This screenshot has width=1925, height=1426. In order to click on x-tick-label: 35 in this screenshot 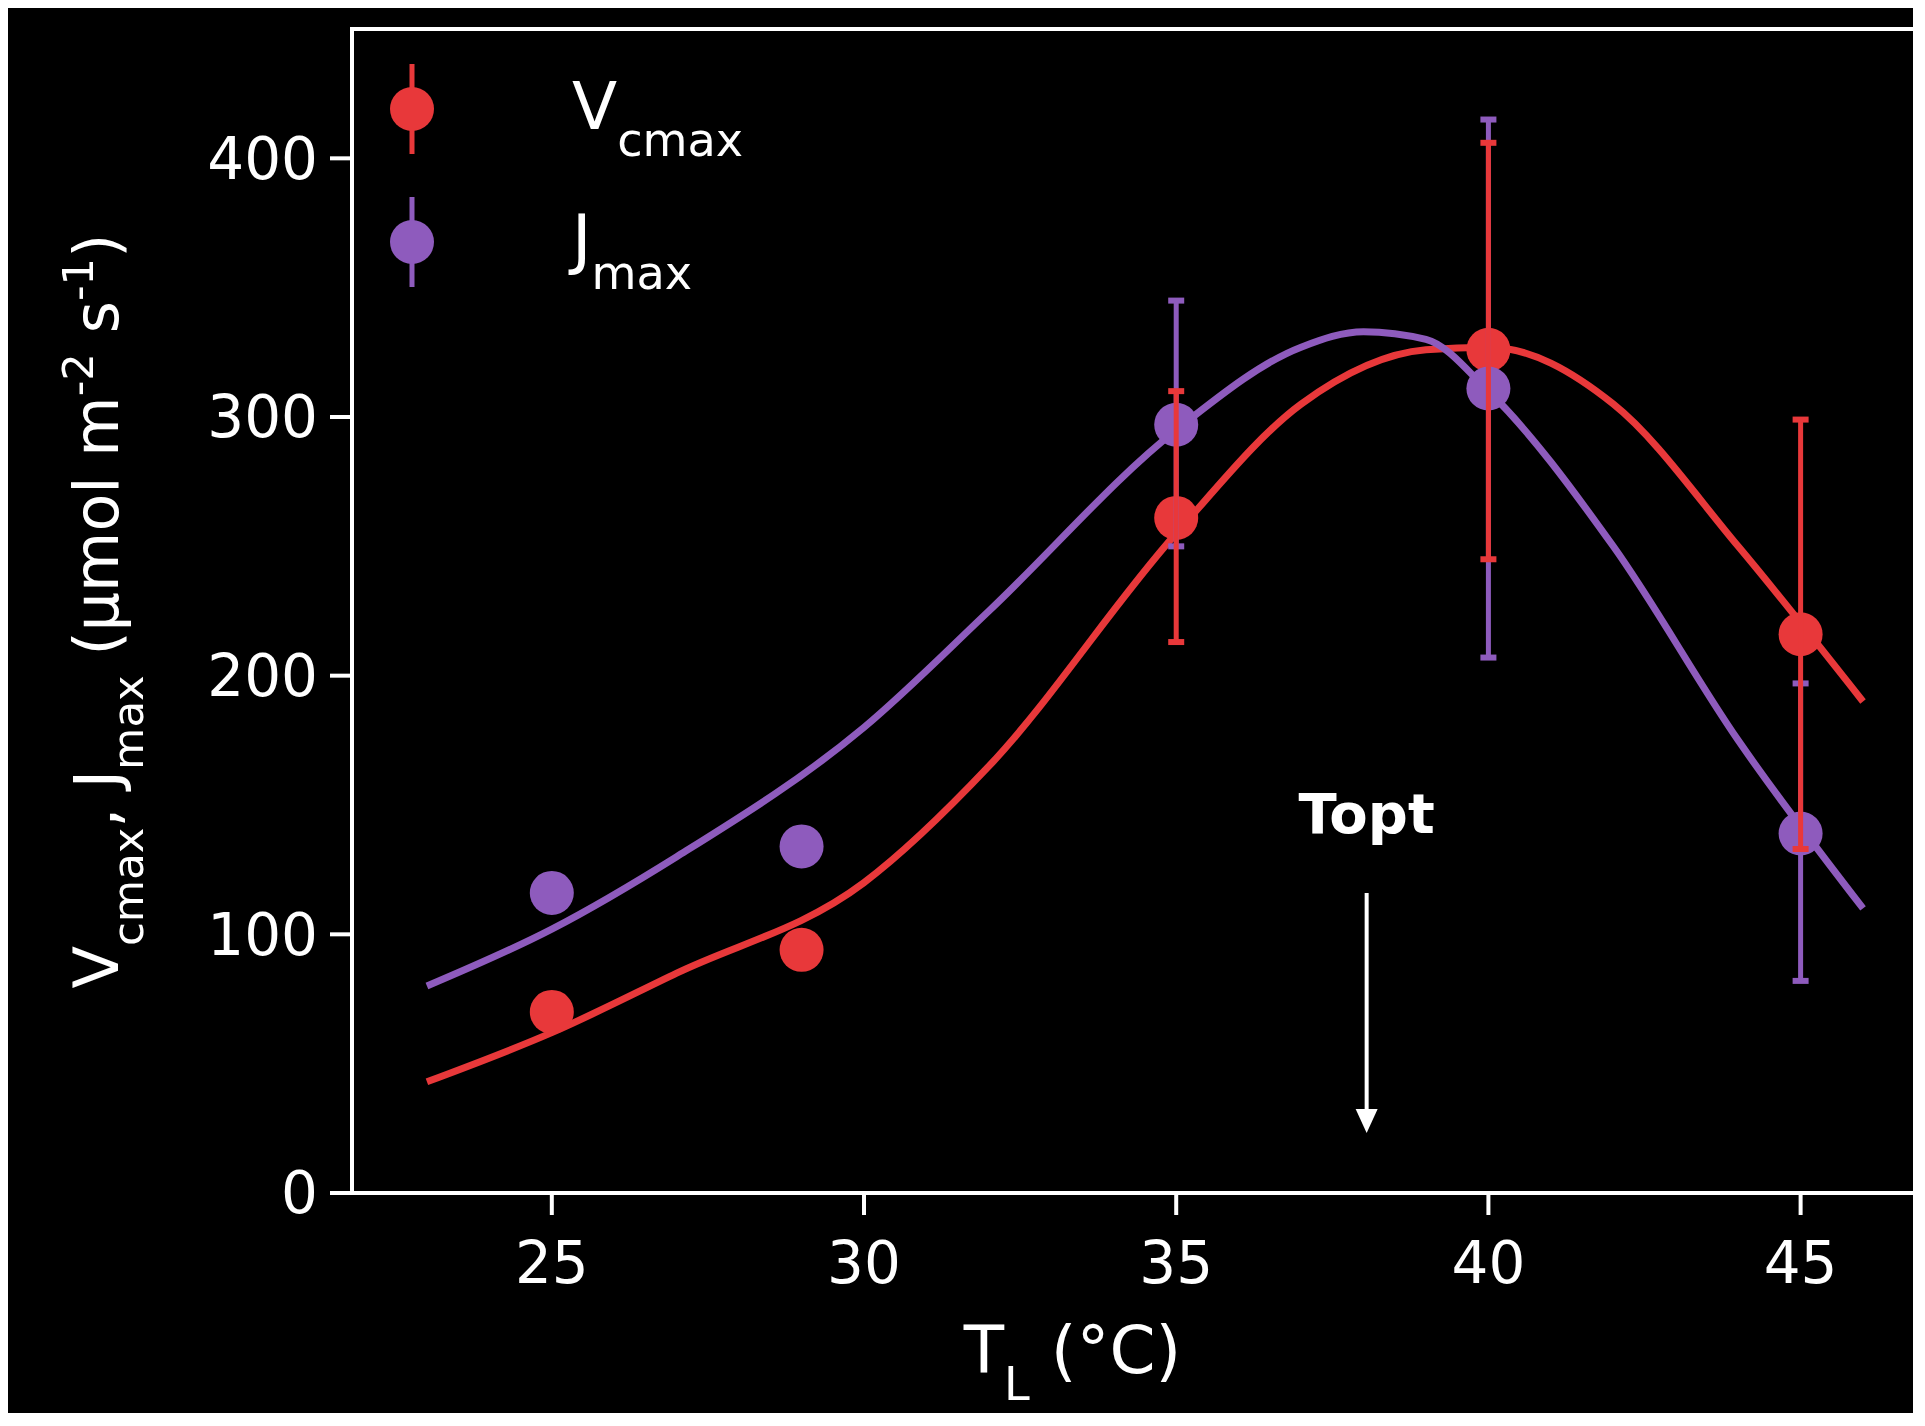, I will do `click(1176, 1263)`.